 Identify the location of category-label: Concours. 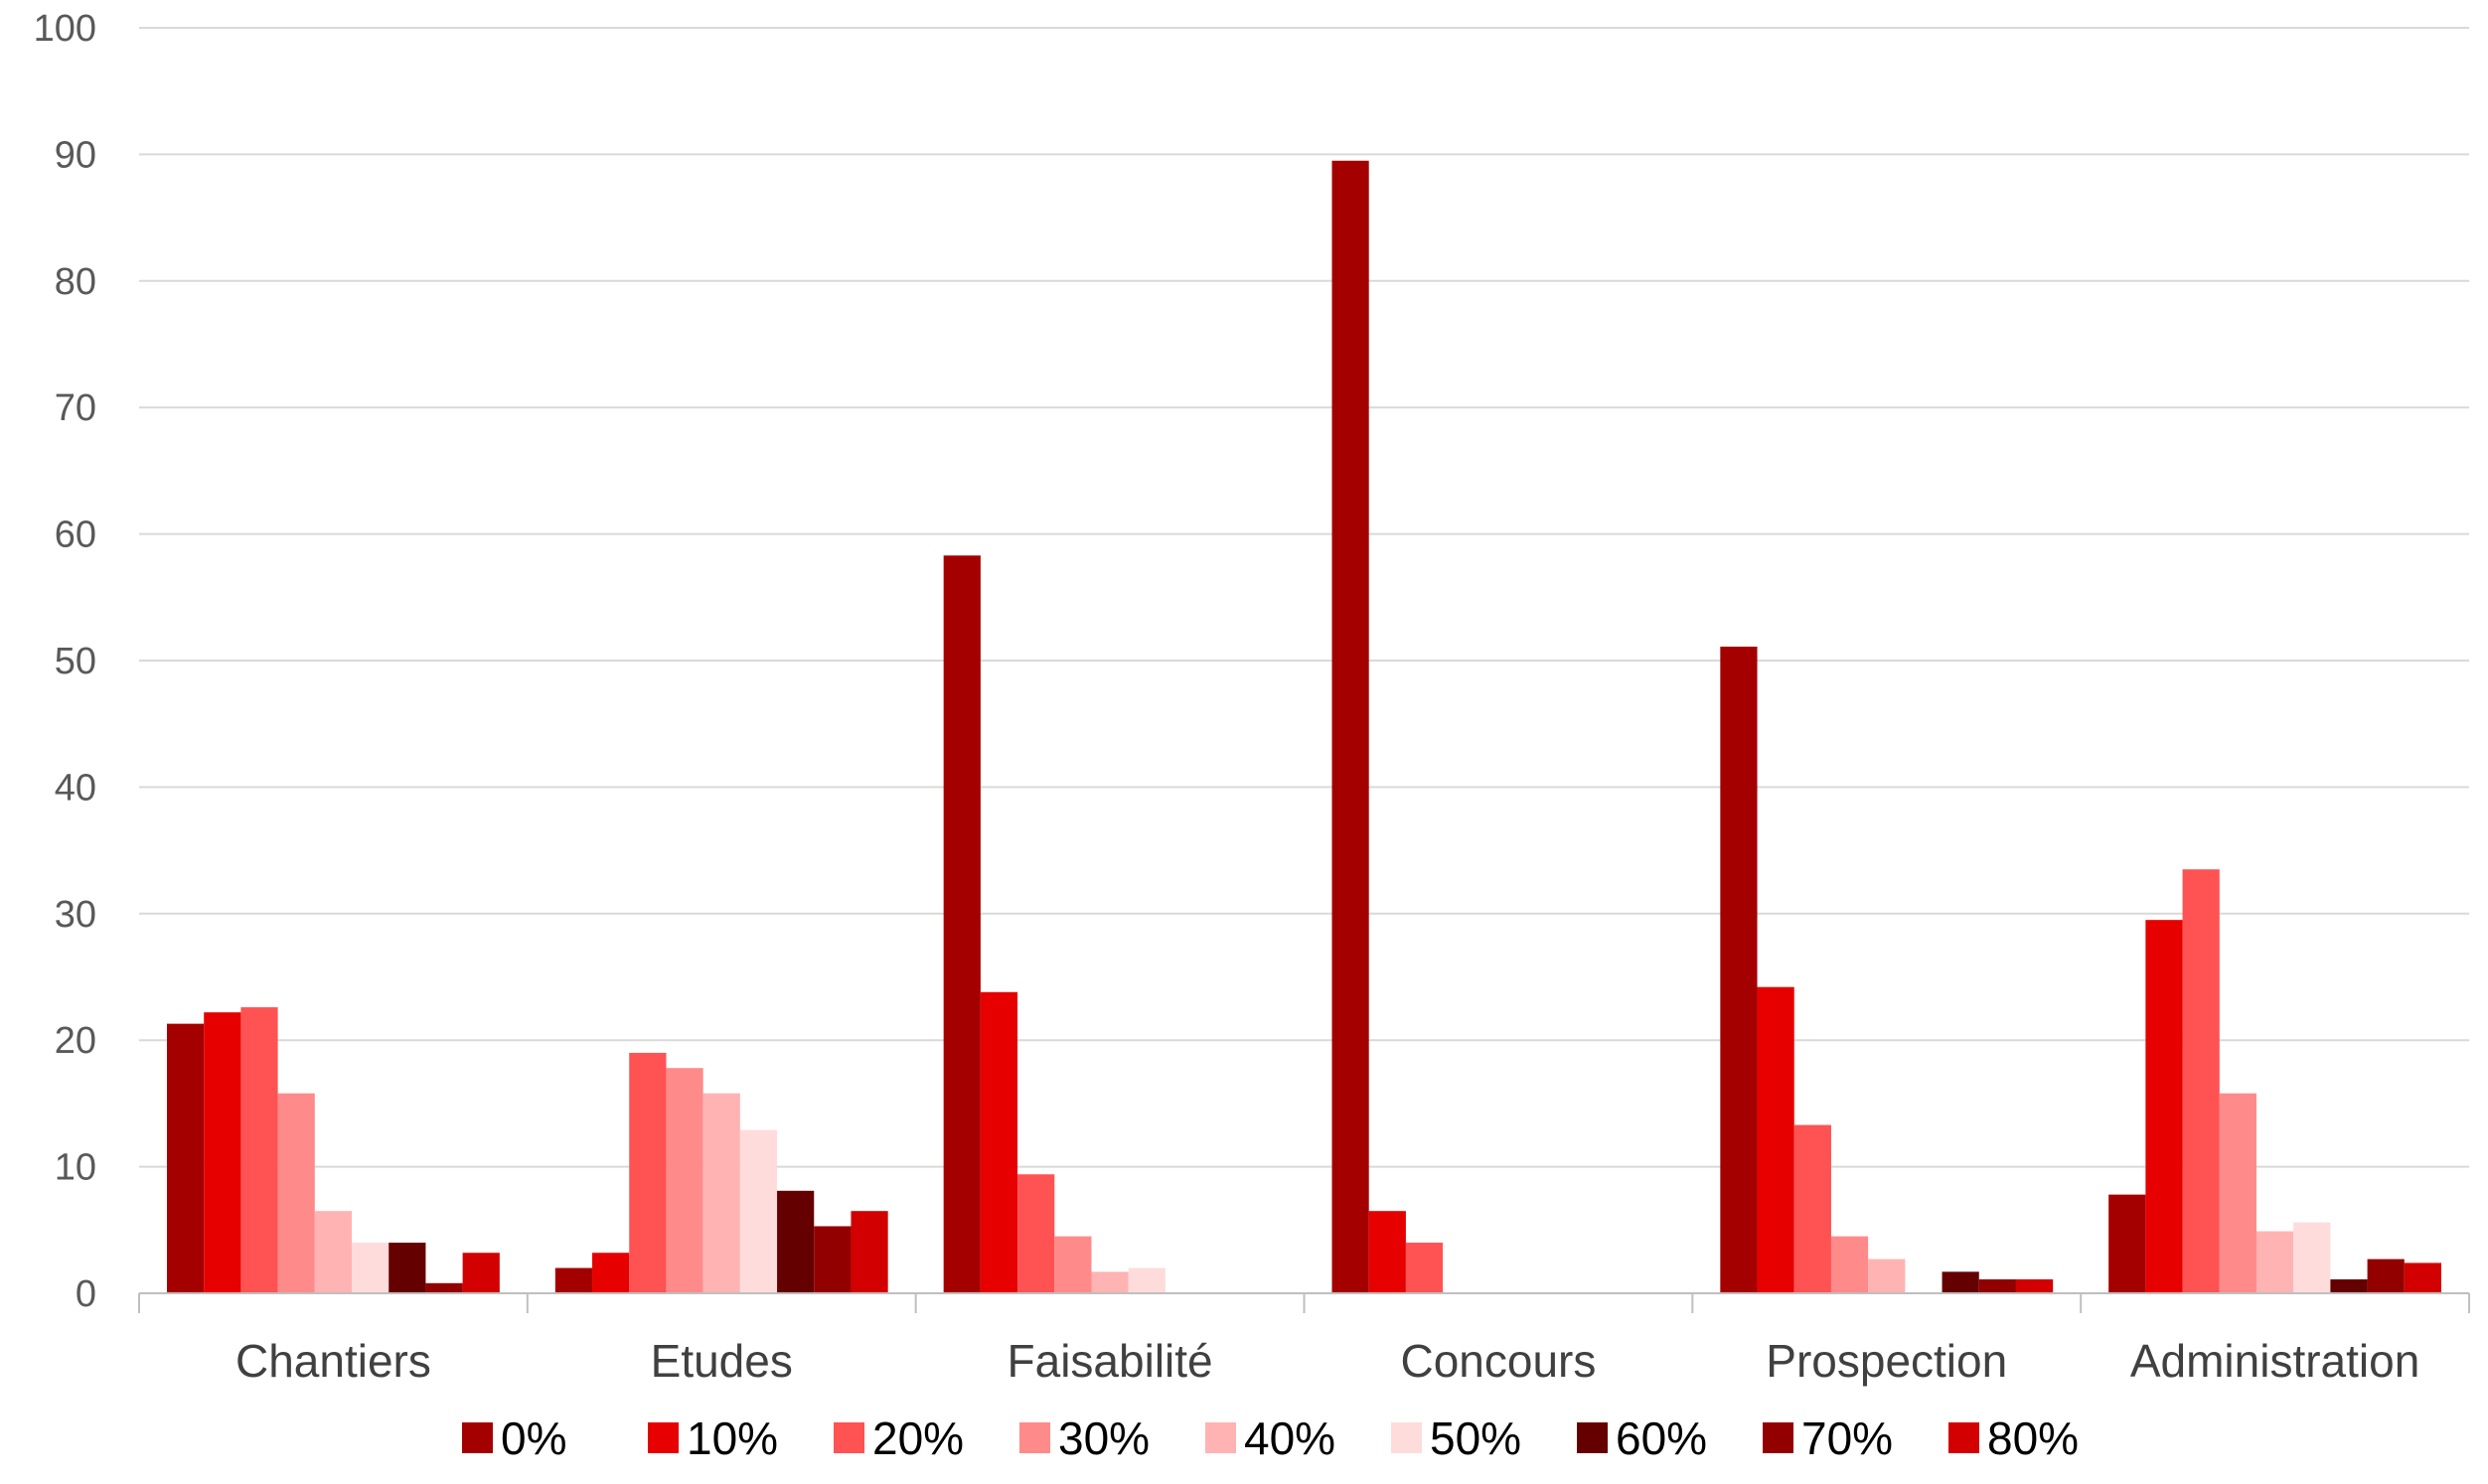
(1498, 1361).